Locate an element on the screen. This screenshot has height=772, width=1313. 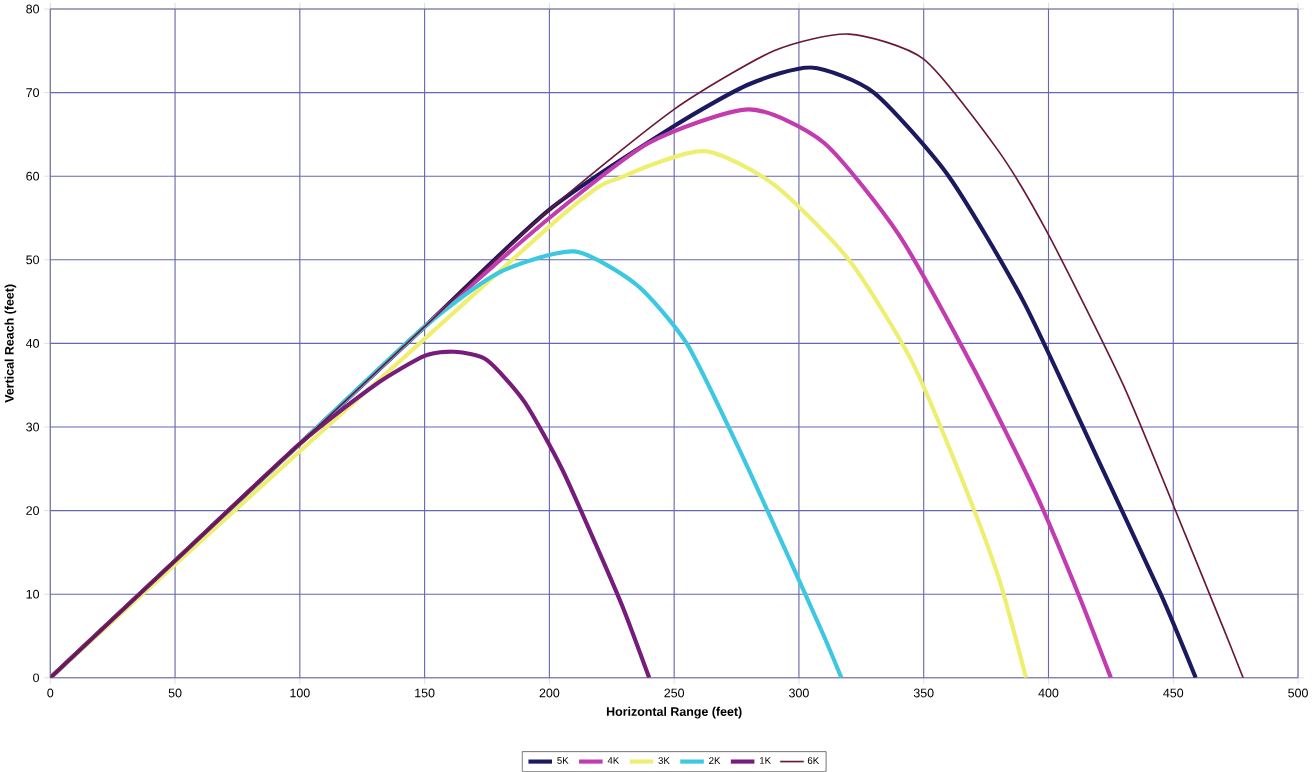
legend-label: 4K is located at coordinates (613, 760).